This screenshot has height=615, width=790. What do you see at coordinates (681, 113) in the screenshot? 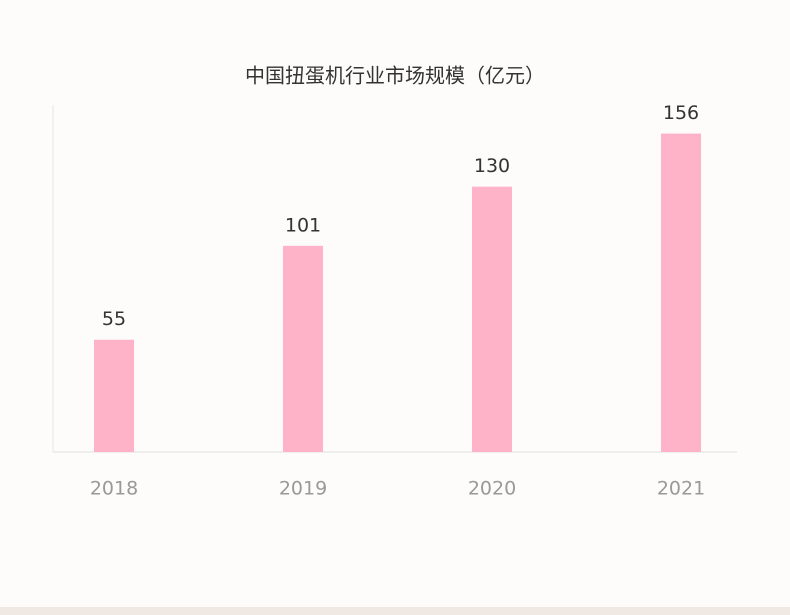
I see `value-label: 156` at bounding box center [681, 113].